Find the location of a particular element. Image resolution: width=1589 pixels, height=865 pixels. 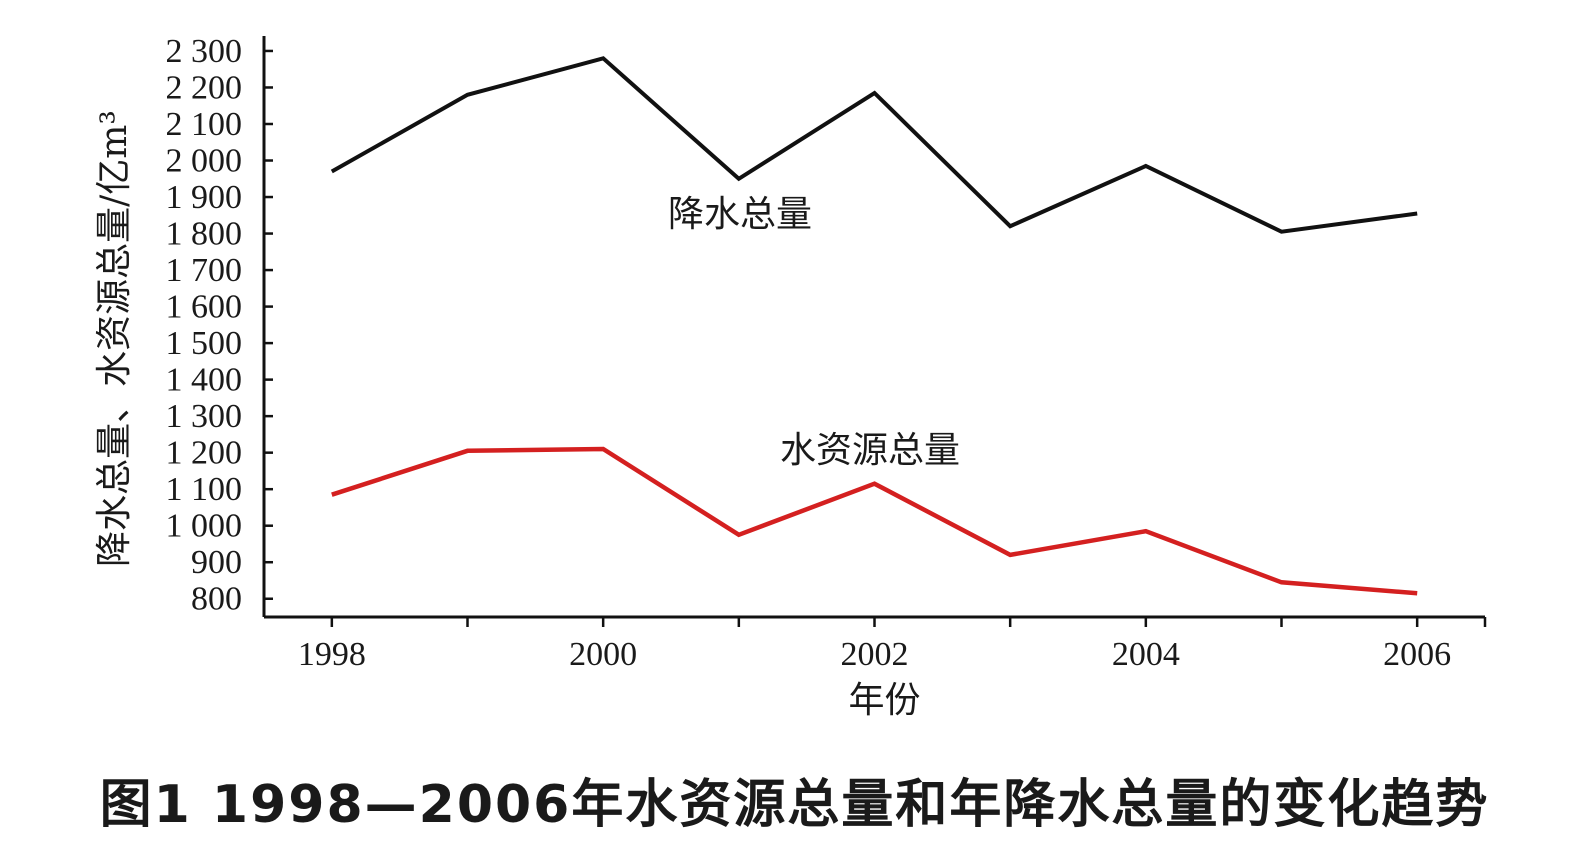

y-axis-title: 降水总量、水资源总量/亿m³ is located at coordinates (114, 338).